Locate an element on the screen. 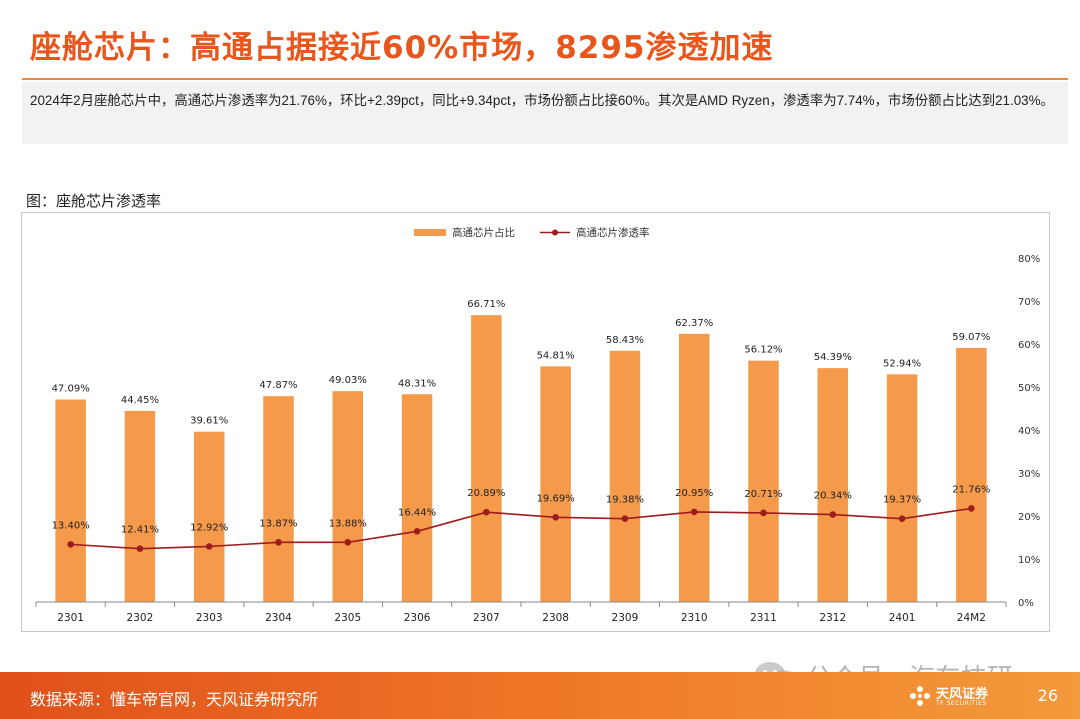  x-tick-label: 2305 is located at coordinates (347, 618).